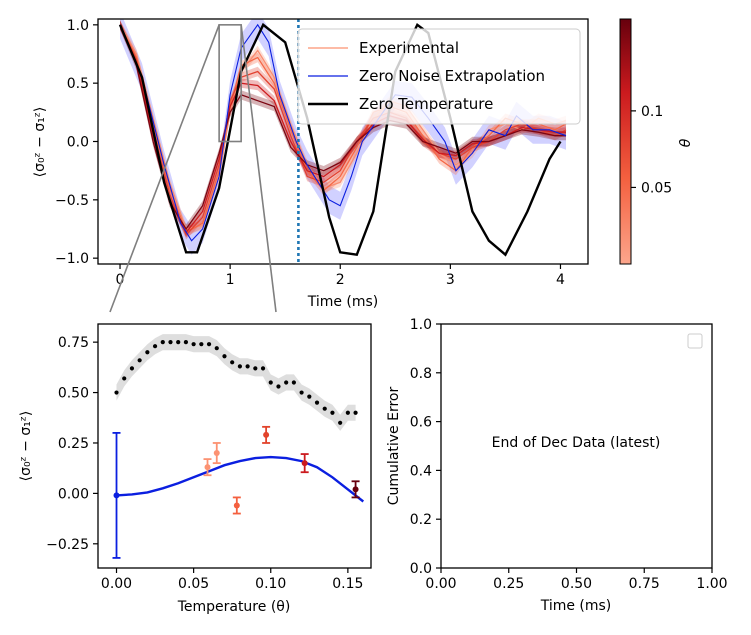  What do you see at coordinates (347, 584) in the screenshot?
I see `bl-x-tick-label: 0.15` at bounding box center [347, 584].